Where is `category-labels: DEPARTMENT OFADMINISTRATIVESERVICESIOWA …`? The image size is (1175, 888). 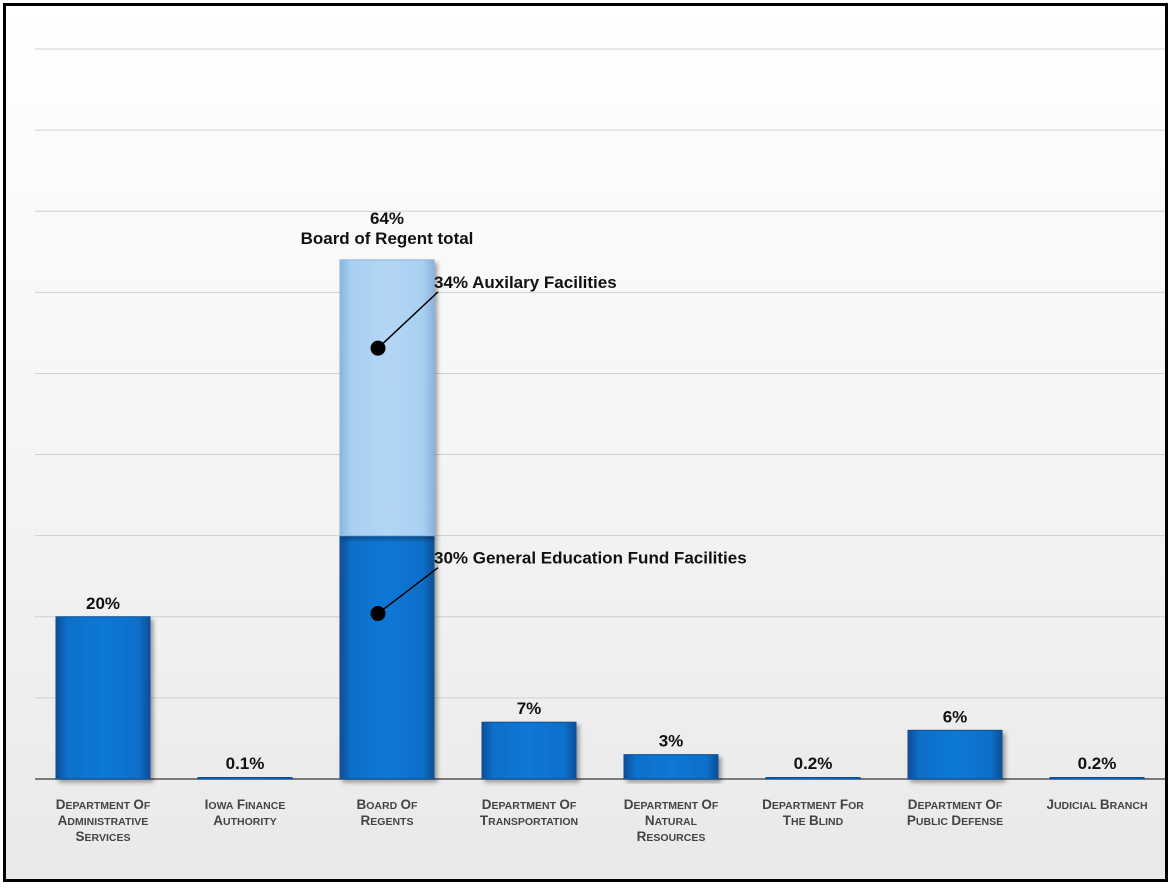 category-labels: DEPARTMENT OFADMINISTRATIVESERVICESIOWA … is located at coordinates (602, 820).